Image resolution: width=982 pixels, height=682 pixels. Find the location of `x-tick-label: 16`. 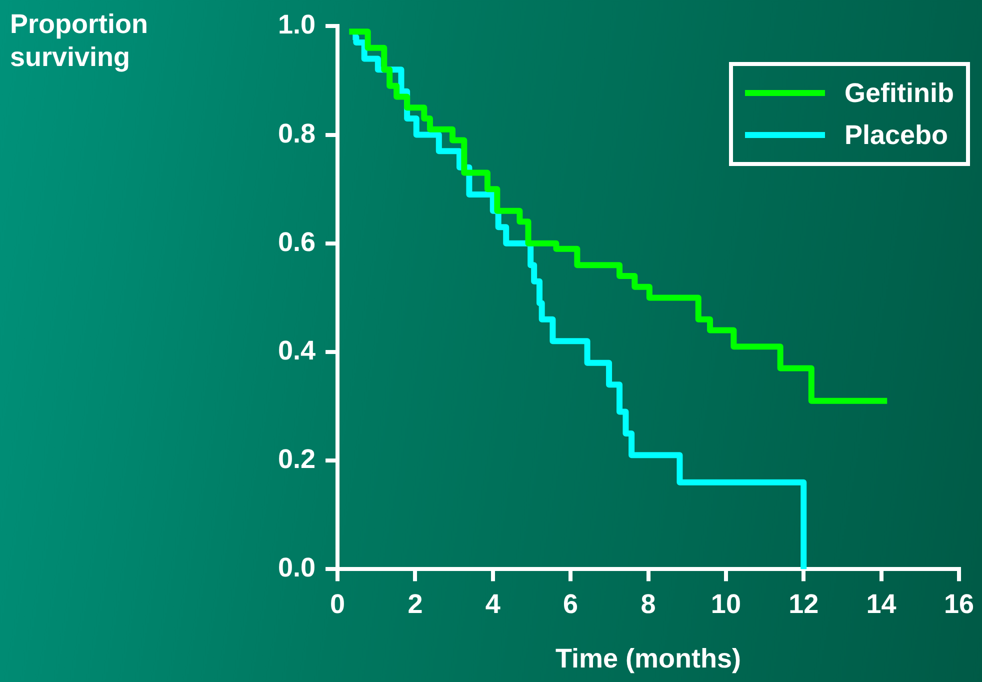

x-tick-label: 16 is located at coordinates (959, 603).